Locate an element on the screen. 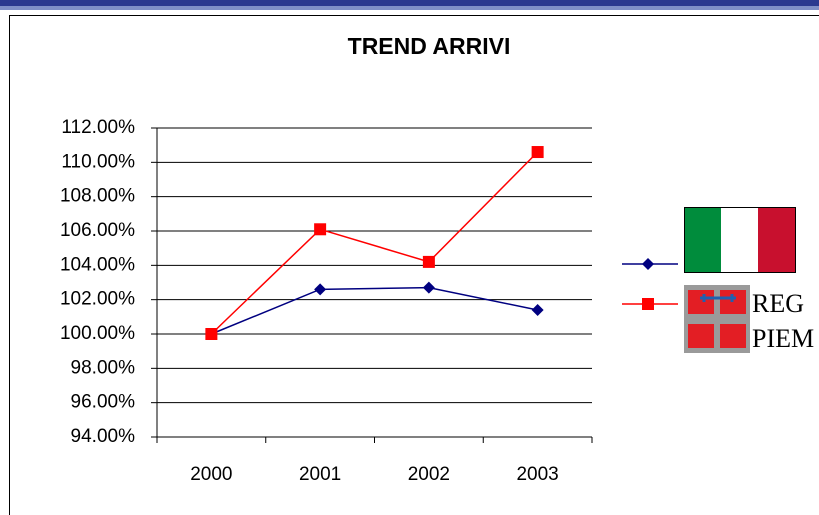 Image resolution: width=819 pixels, height=515 pixels. y-tick-label: 94.00% is located at coordinates (103, 436).